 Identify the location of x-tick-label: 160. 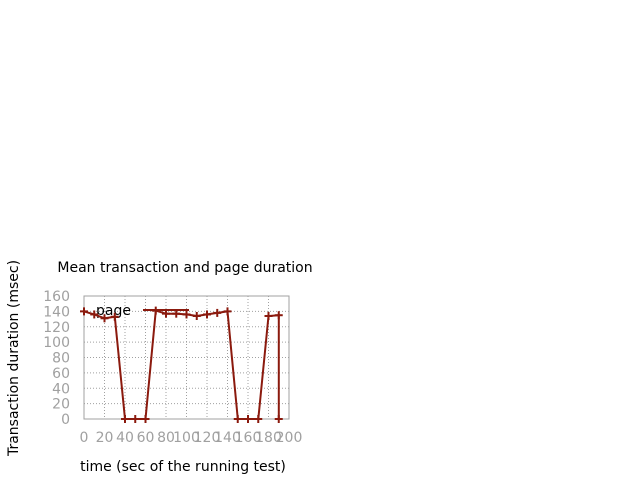
(248, 438).